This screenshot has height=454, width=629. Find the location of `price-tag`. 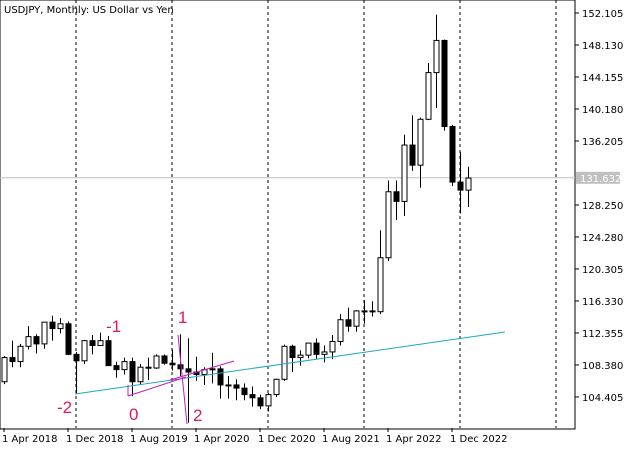

price-tag is located at coordinates (598, 177).